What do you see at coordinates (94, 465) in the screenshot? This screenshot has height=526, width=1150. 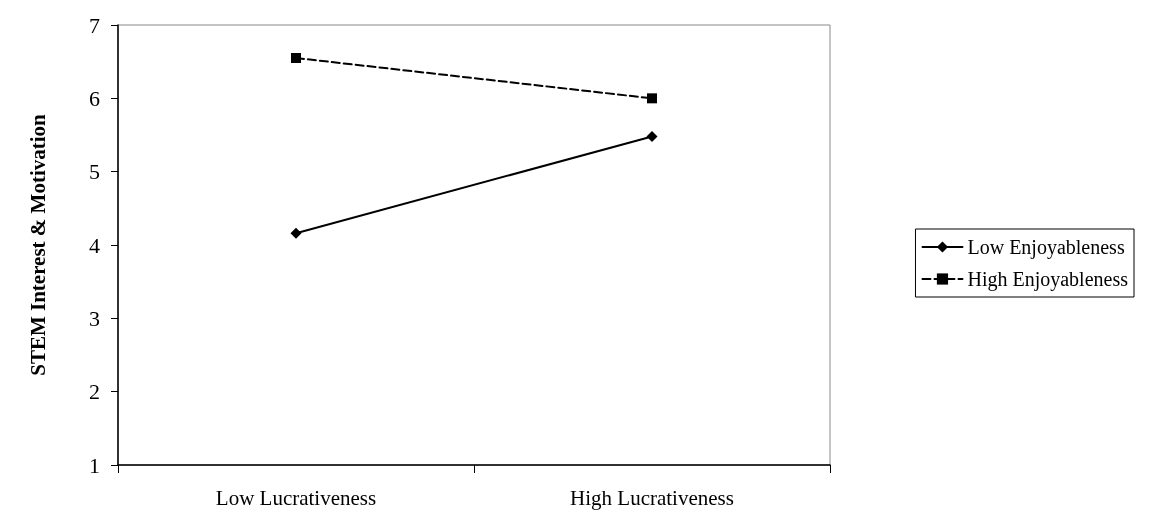 I see `y-tick-label: 1` at bounding box center [94, 465].